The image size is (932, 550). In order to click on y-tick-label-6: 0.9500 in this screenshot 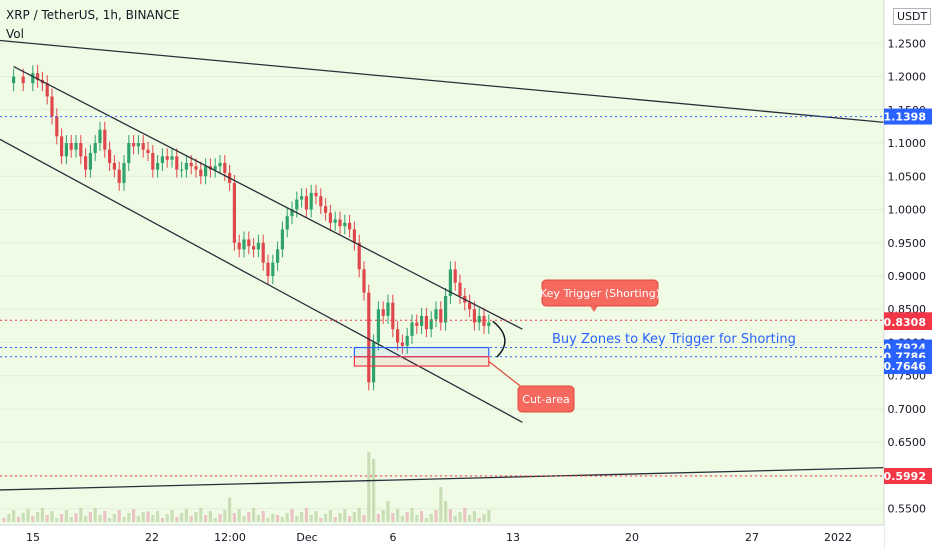, I will do `click(907, 243)`.